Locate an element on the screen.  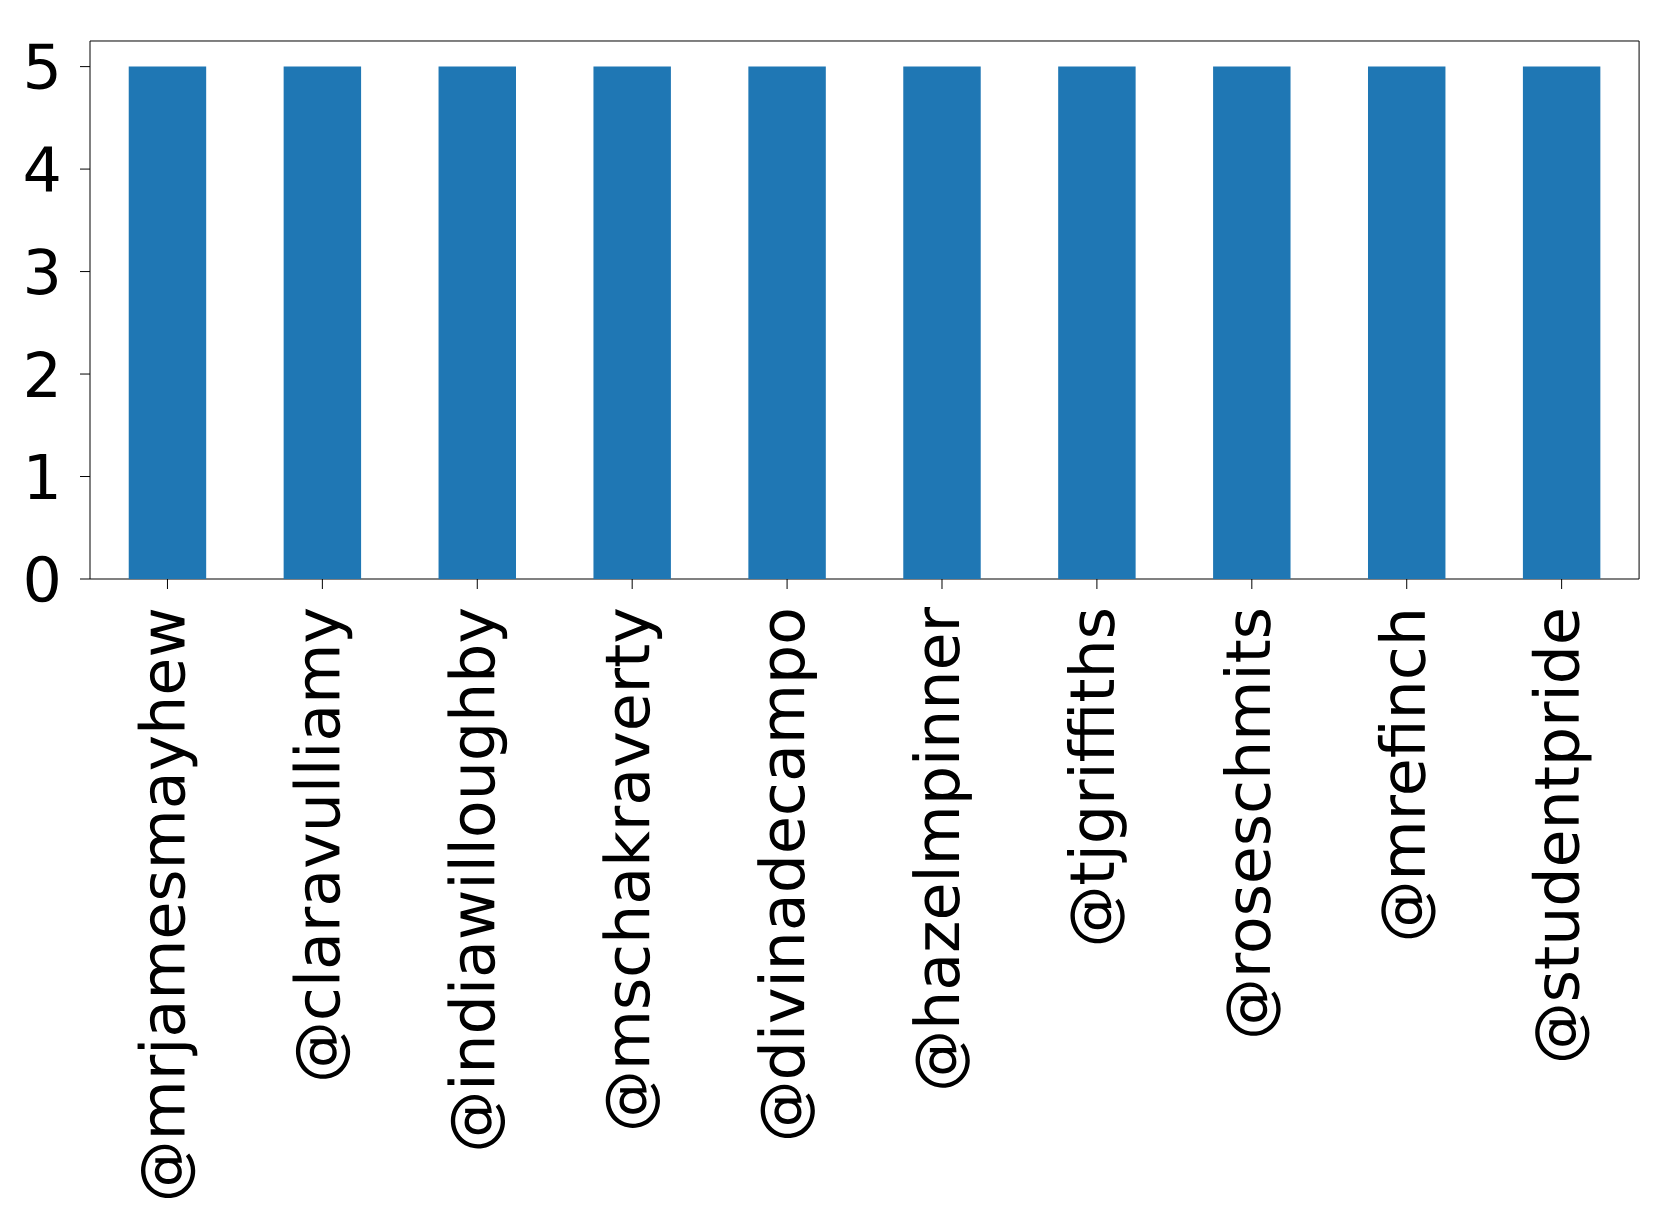
x-tick-label: @tjgriffiths is located at coordinates (1097, 777).